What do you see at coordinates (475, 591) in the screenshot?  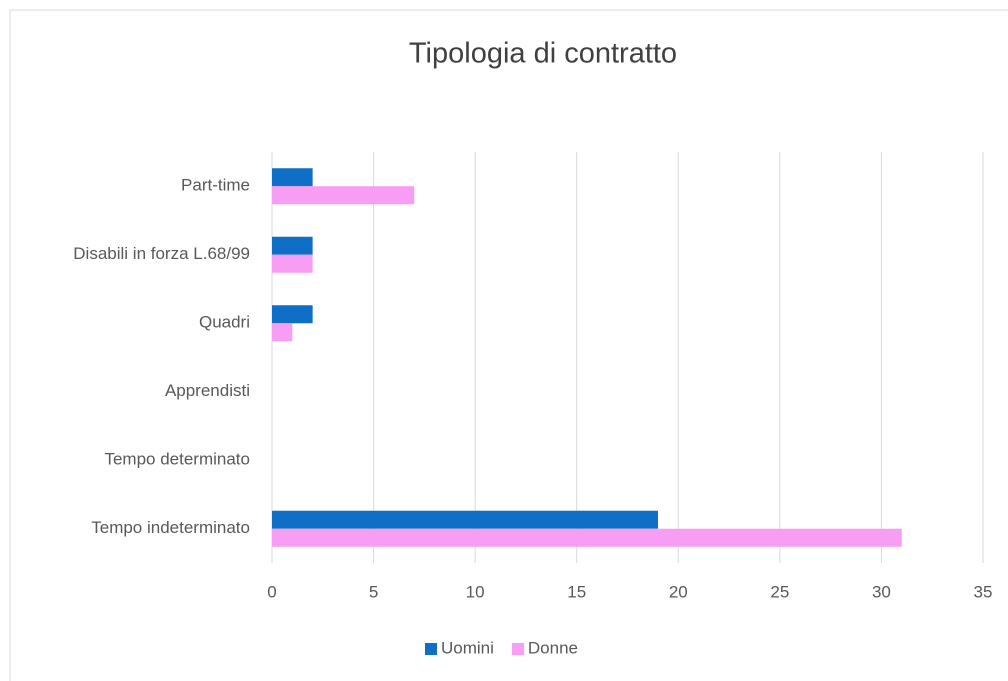 I see `x-tick-label: 10` at bounding box center [475, 591].